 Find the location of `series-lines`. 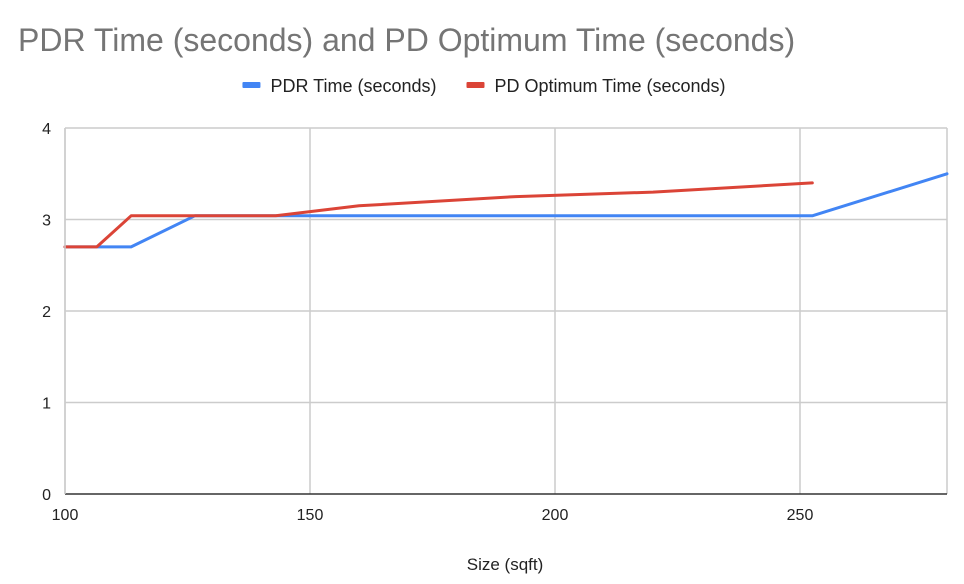

series-lines is located at coordinates (506, 210).